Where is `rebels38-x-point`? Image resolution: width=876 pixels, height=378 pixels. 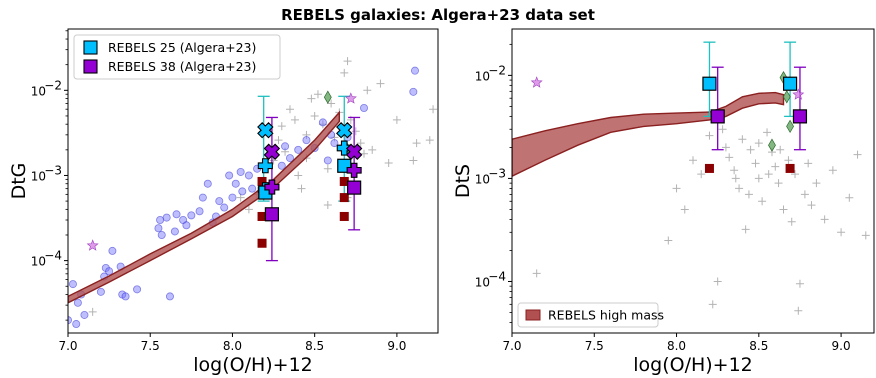
rebels38-x-point is located at coordinates (272, 151).